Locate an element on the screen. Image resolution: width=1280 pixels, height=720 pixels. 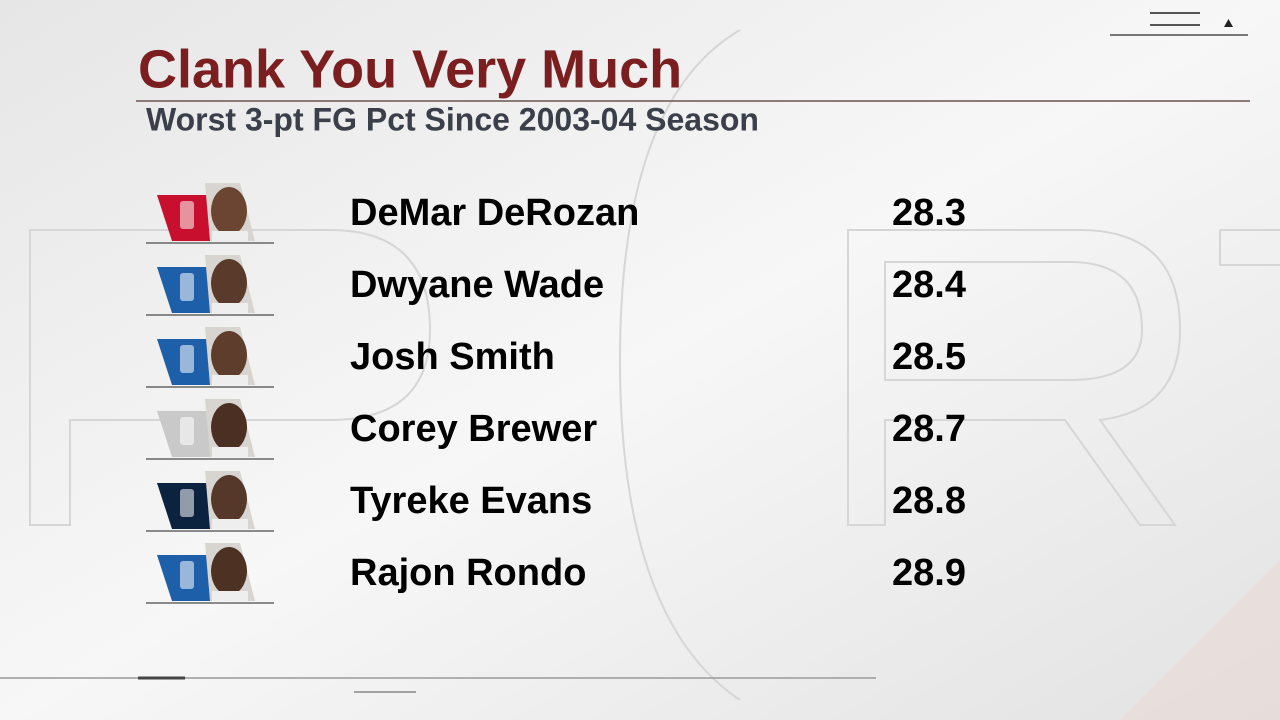
player-name: Josh Smith is located at coordinates (452, 357).